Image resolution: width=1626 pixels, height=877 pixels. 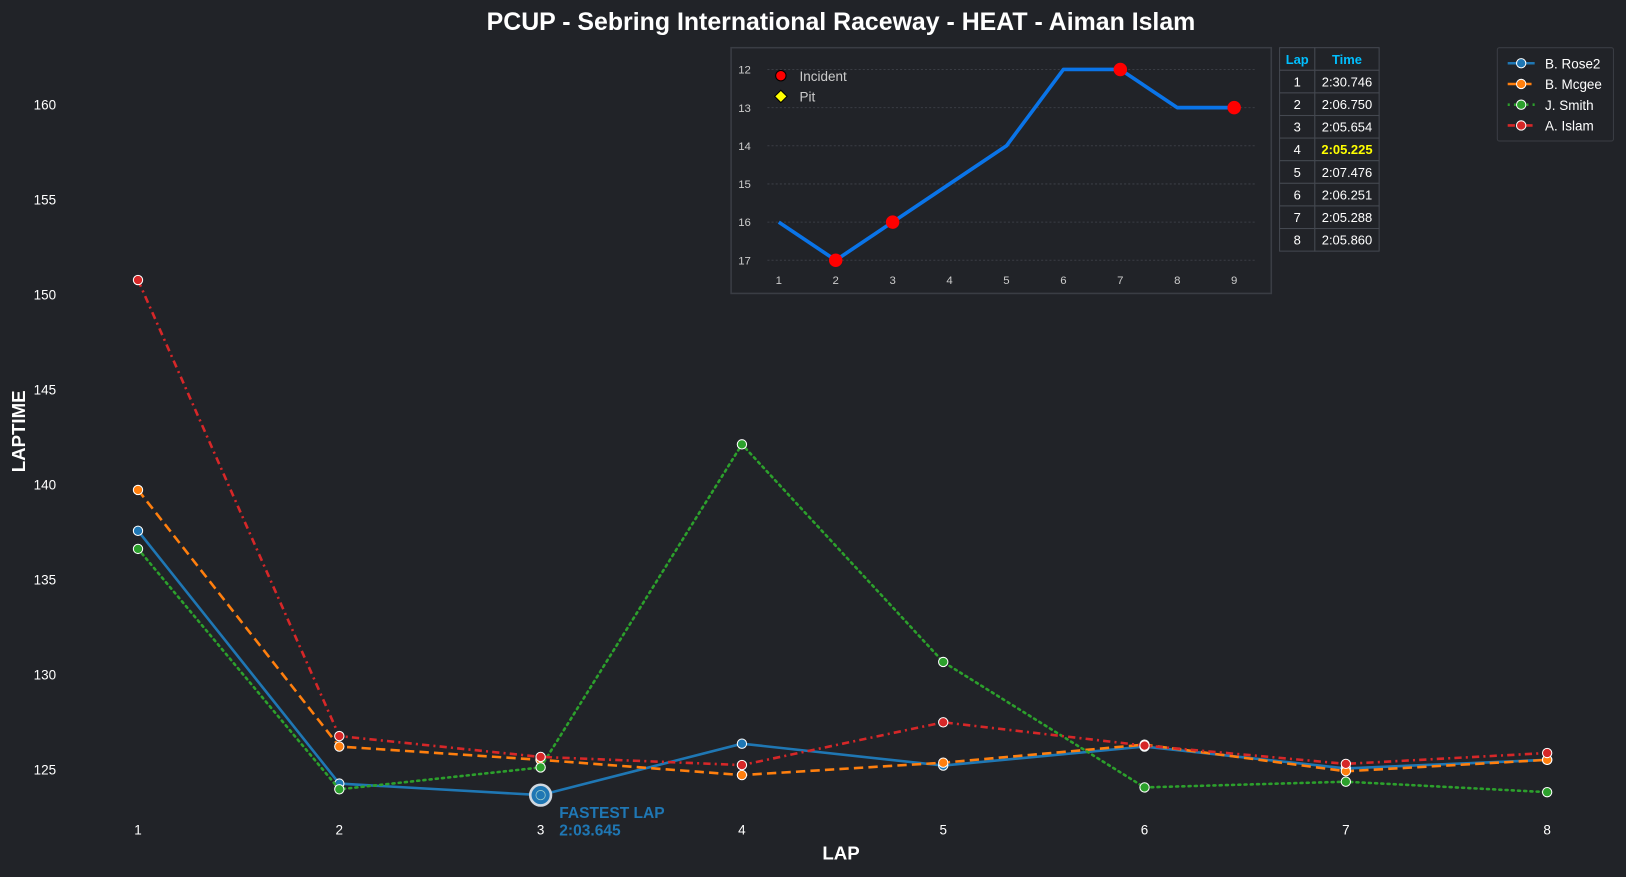 I want to click on table-cell-text: 5, so click(x=1297, y=172).